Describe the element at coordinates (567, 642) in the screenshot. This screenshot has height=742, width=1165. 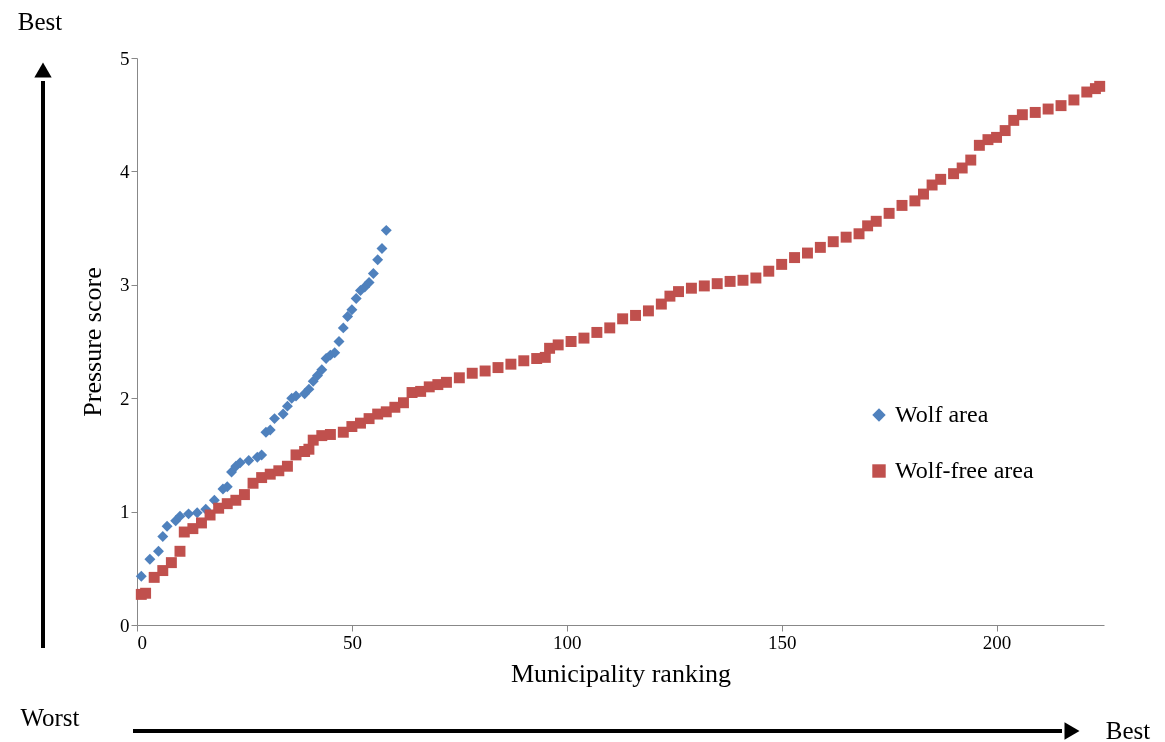
I see `x-tick-label: 100` at that location.